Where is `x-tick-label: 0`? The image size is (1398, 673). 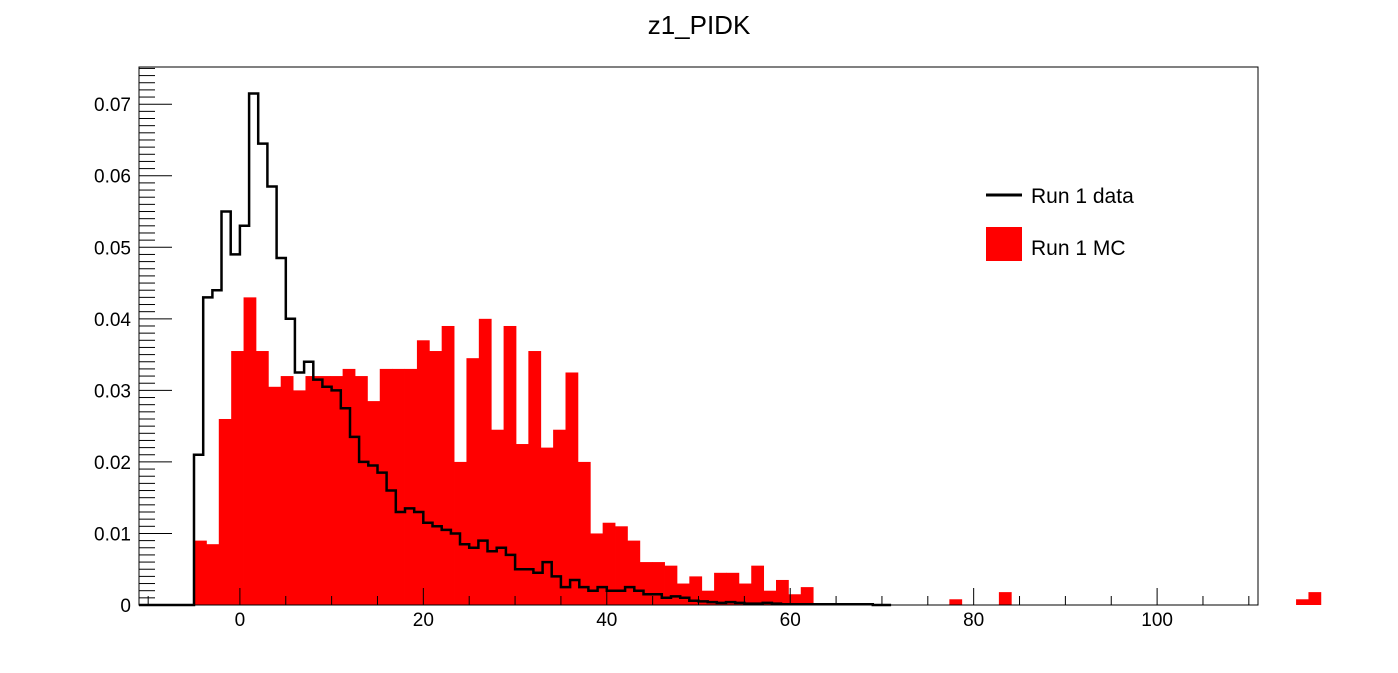
x-tick-label: 0 is located at coordinates (240, 620).